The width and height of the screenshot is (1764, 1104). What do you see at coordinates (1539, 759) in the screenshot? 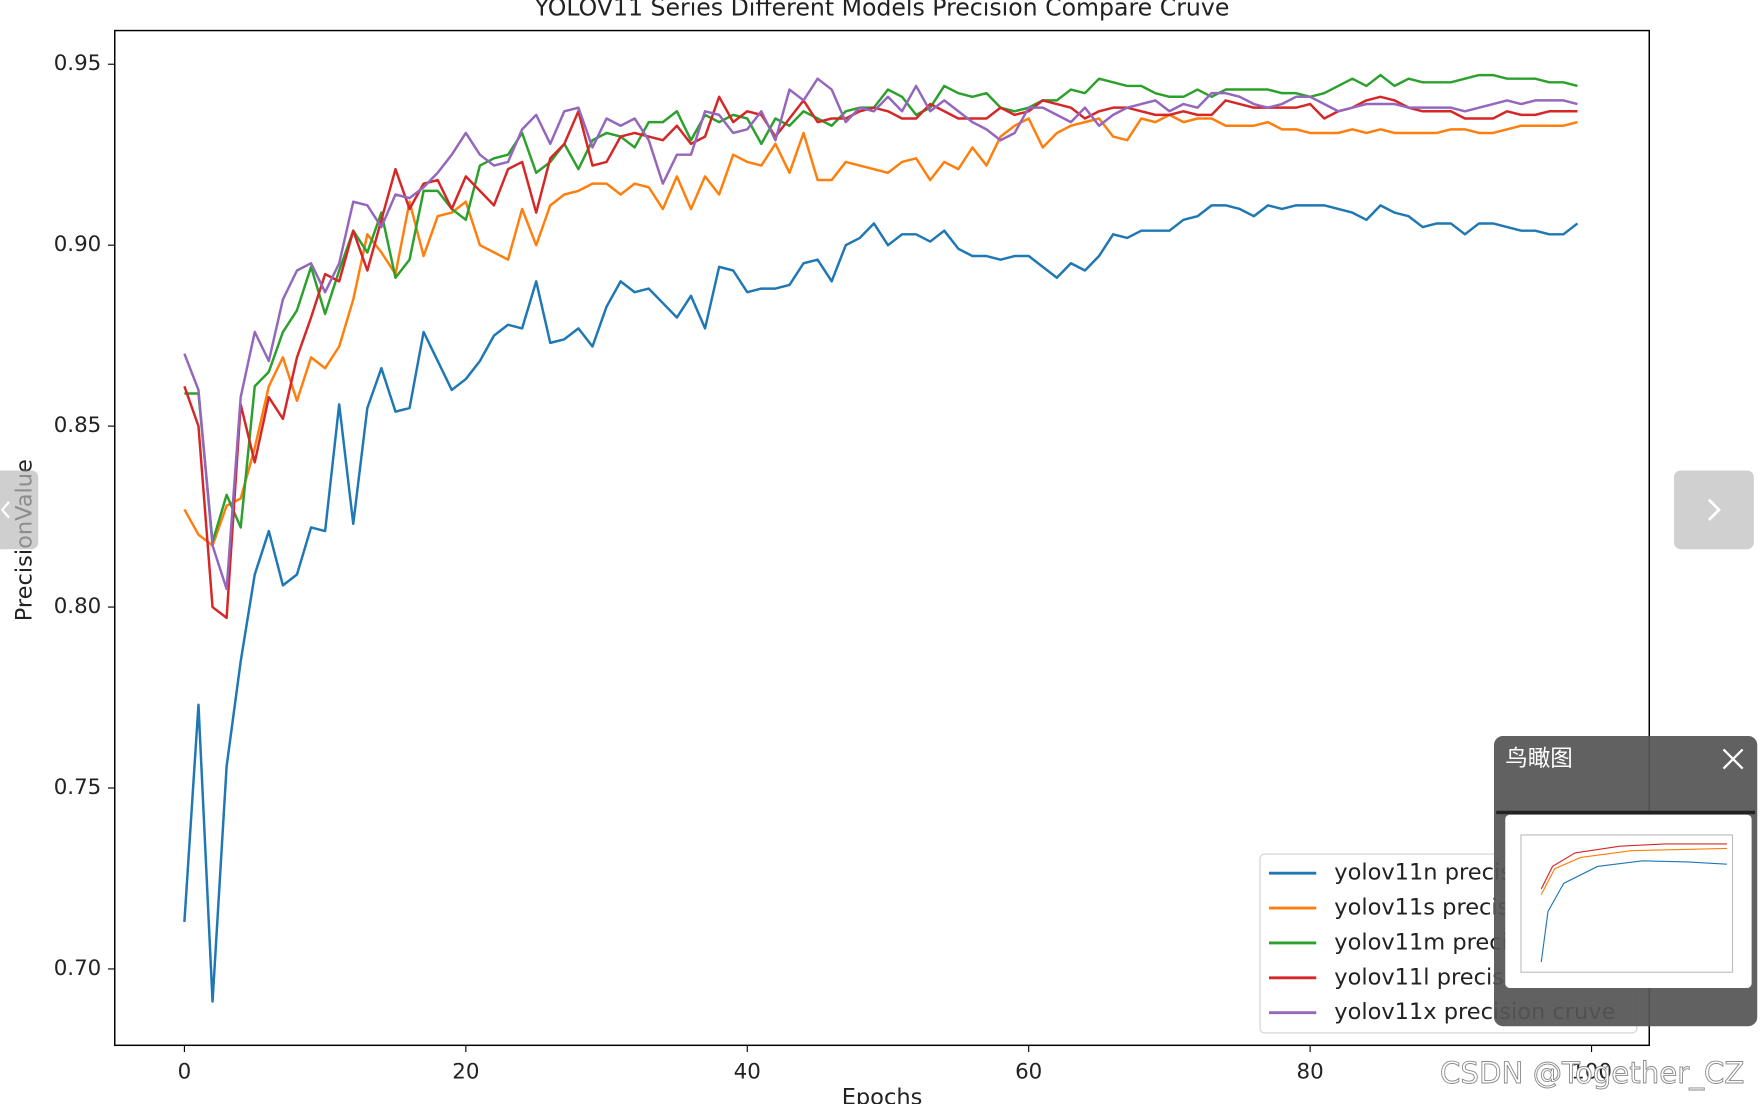
I see `overview-title: 鸟瞰图` at bounding box center [1539, 759].